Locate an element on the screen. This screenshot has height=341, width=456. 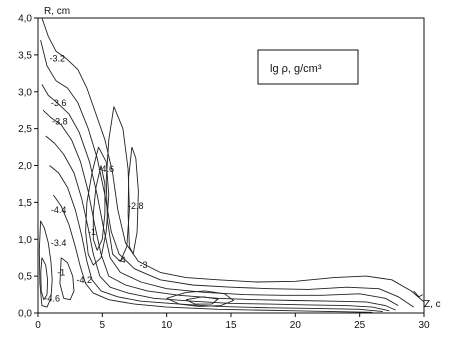
x-tick-label-15: 15 is located at coordinates (231, 325).